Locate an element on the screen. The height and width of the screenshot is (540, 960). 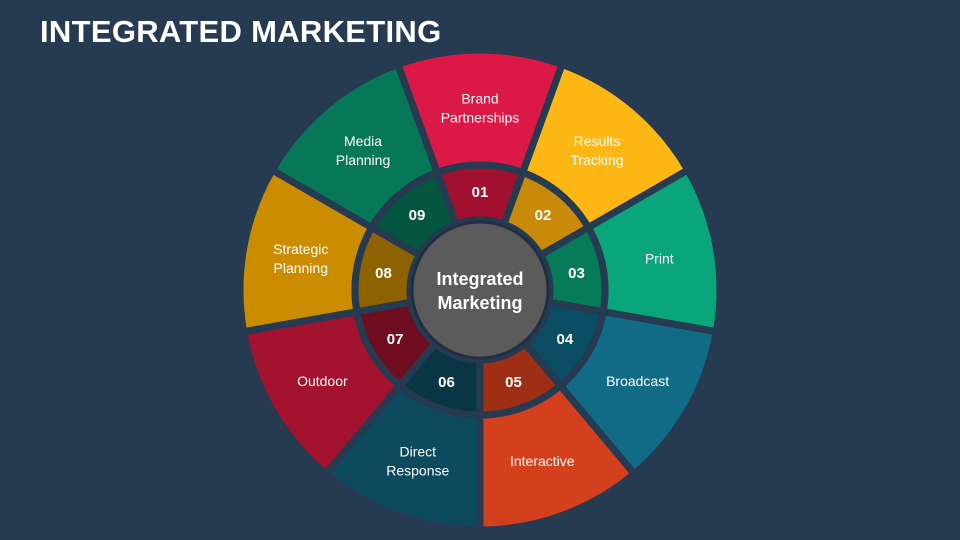
segment-label: Strategic is located at coordinates (300, 249).